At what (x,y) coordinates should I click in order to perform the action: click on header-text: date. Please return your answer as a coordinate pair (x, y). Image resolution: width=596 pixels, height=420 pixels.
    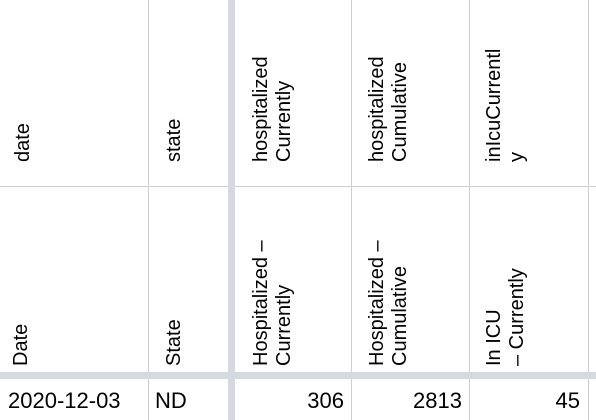
    Looking at the image, I should click on (23, 142).